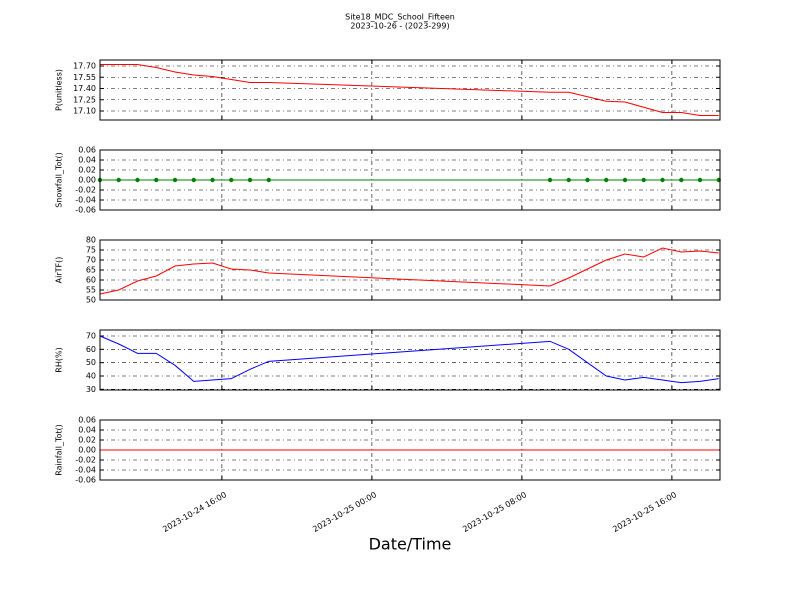 The width and height of the screenshot is (800, 600). I want to click on chart-subtitle: 2023-10-26 - (2023-299), so click(399, 26).